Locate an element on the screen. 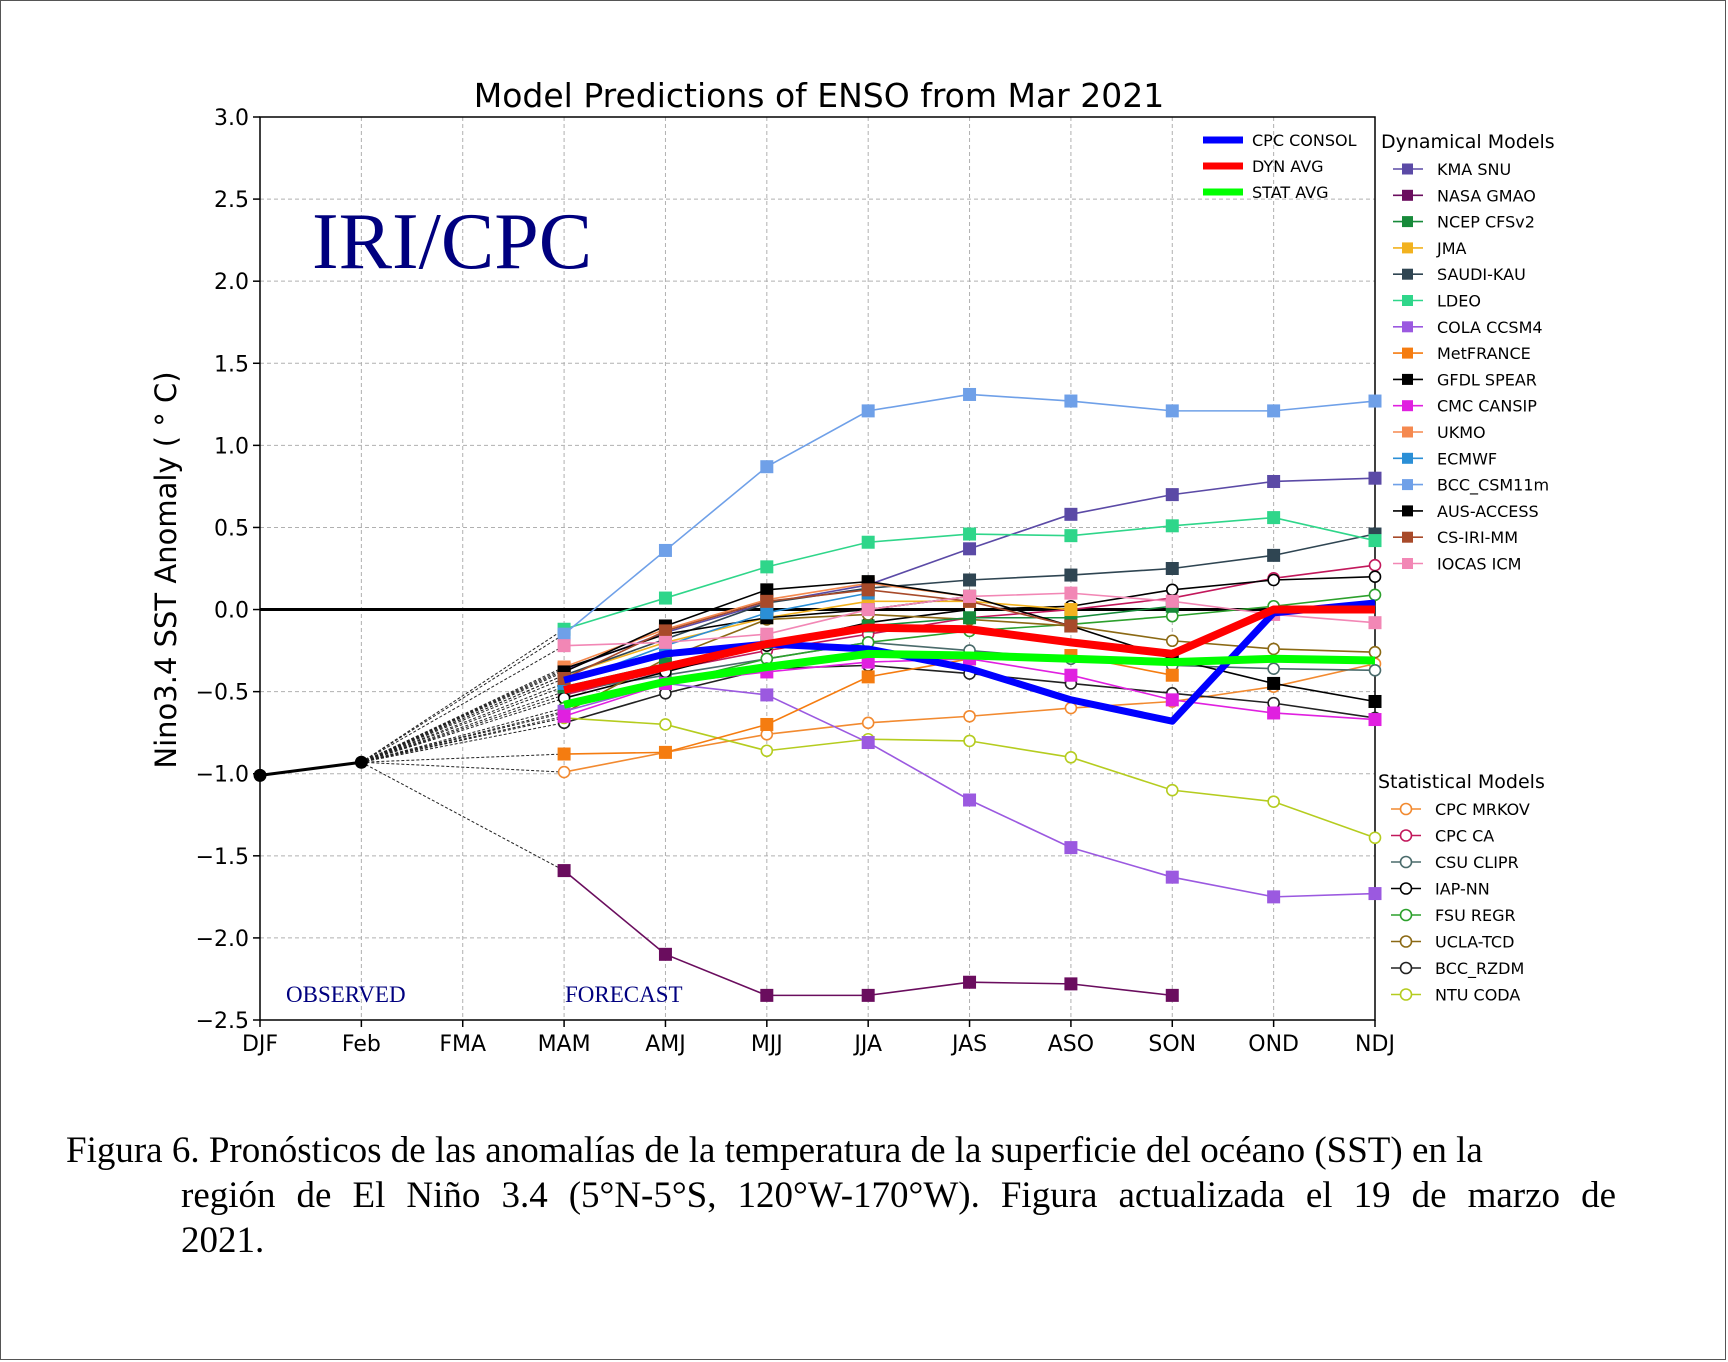 This screenshot has height=1362, width=1728. legend-label: CPC MRKOV is located at coordinates (1482, 809).